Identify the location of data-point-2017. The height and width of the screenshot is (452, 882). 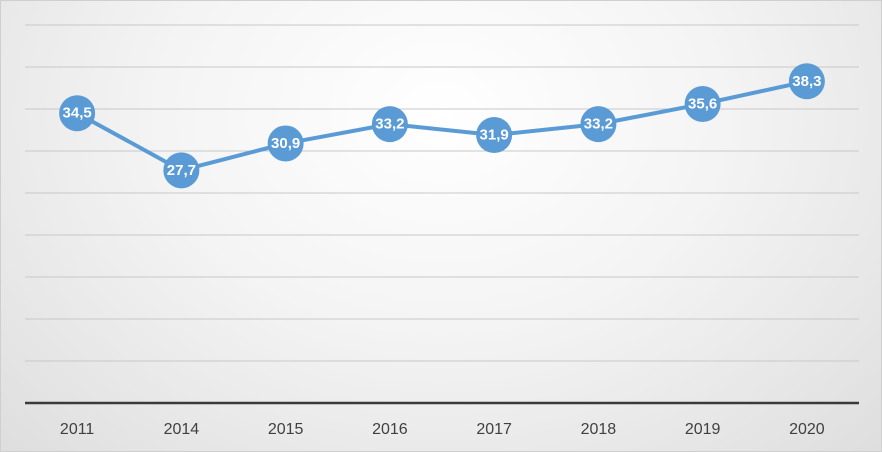
(494, 135).